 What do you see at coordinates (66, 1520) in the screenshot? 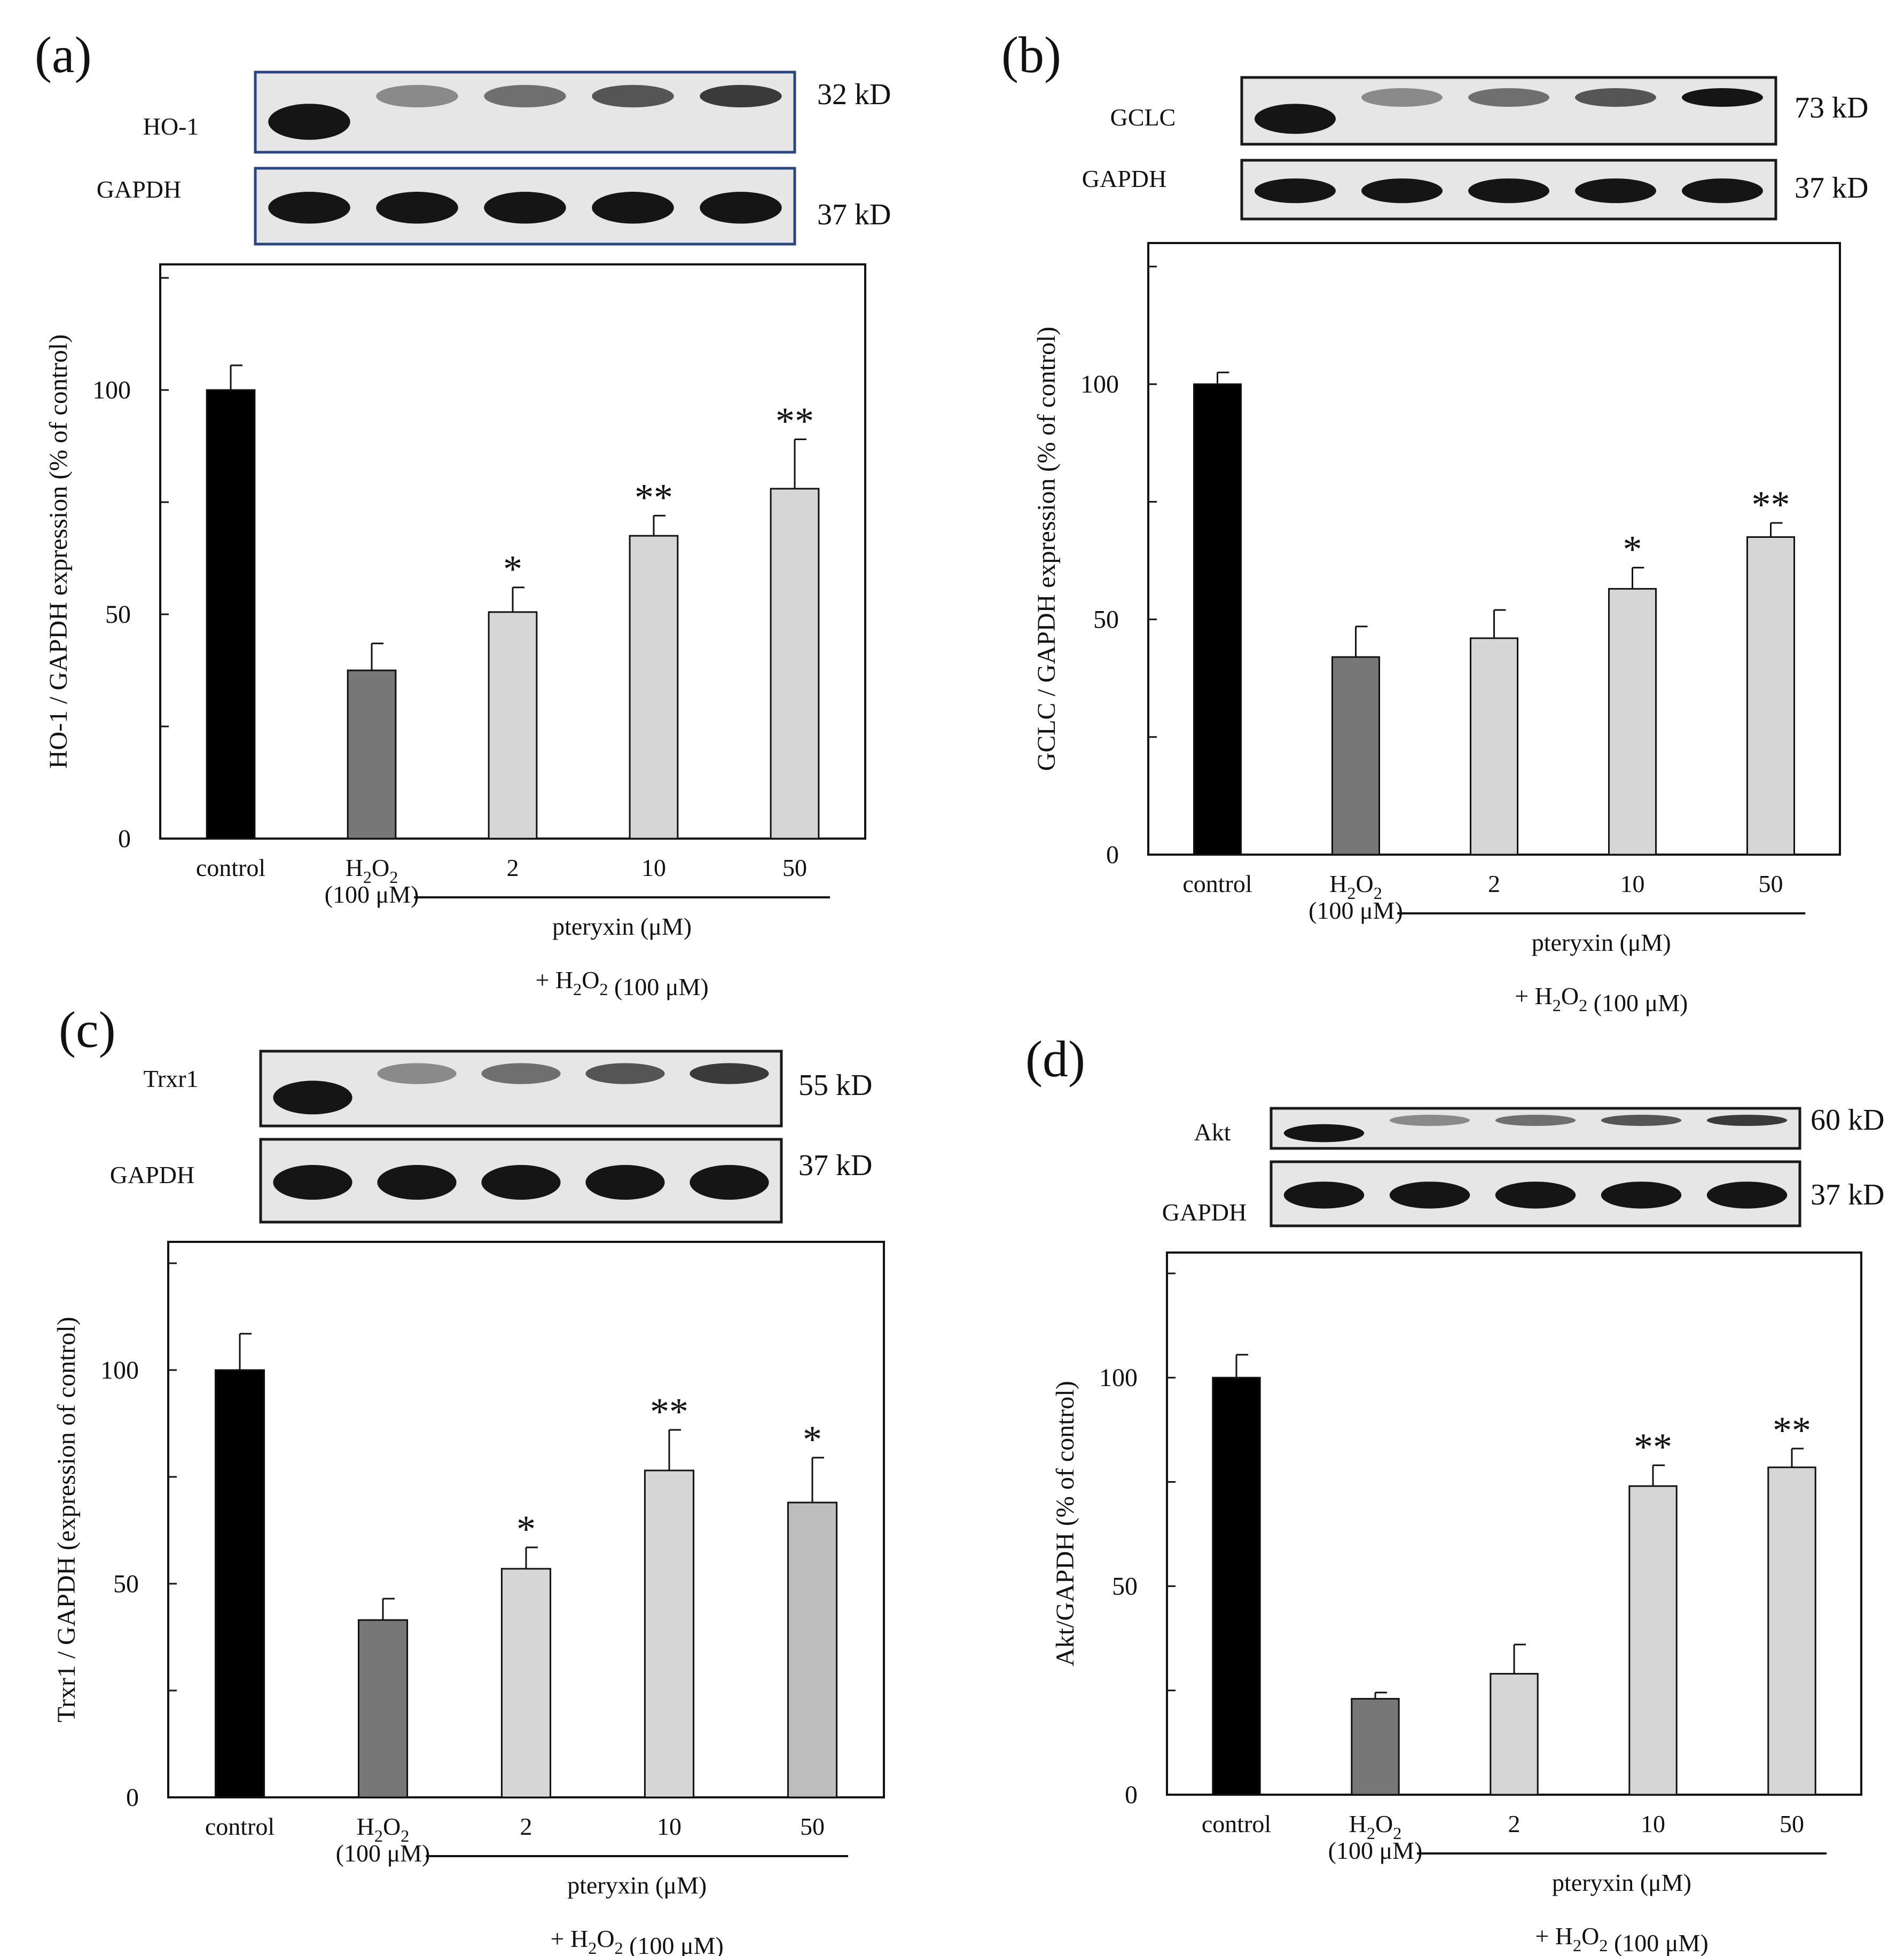
I see `y-axis-label: Trxr1 / GAPDH (expression of control)` at bounding box center [66, 1520].